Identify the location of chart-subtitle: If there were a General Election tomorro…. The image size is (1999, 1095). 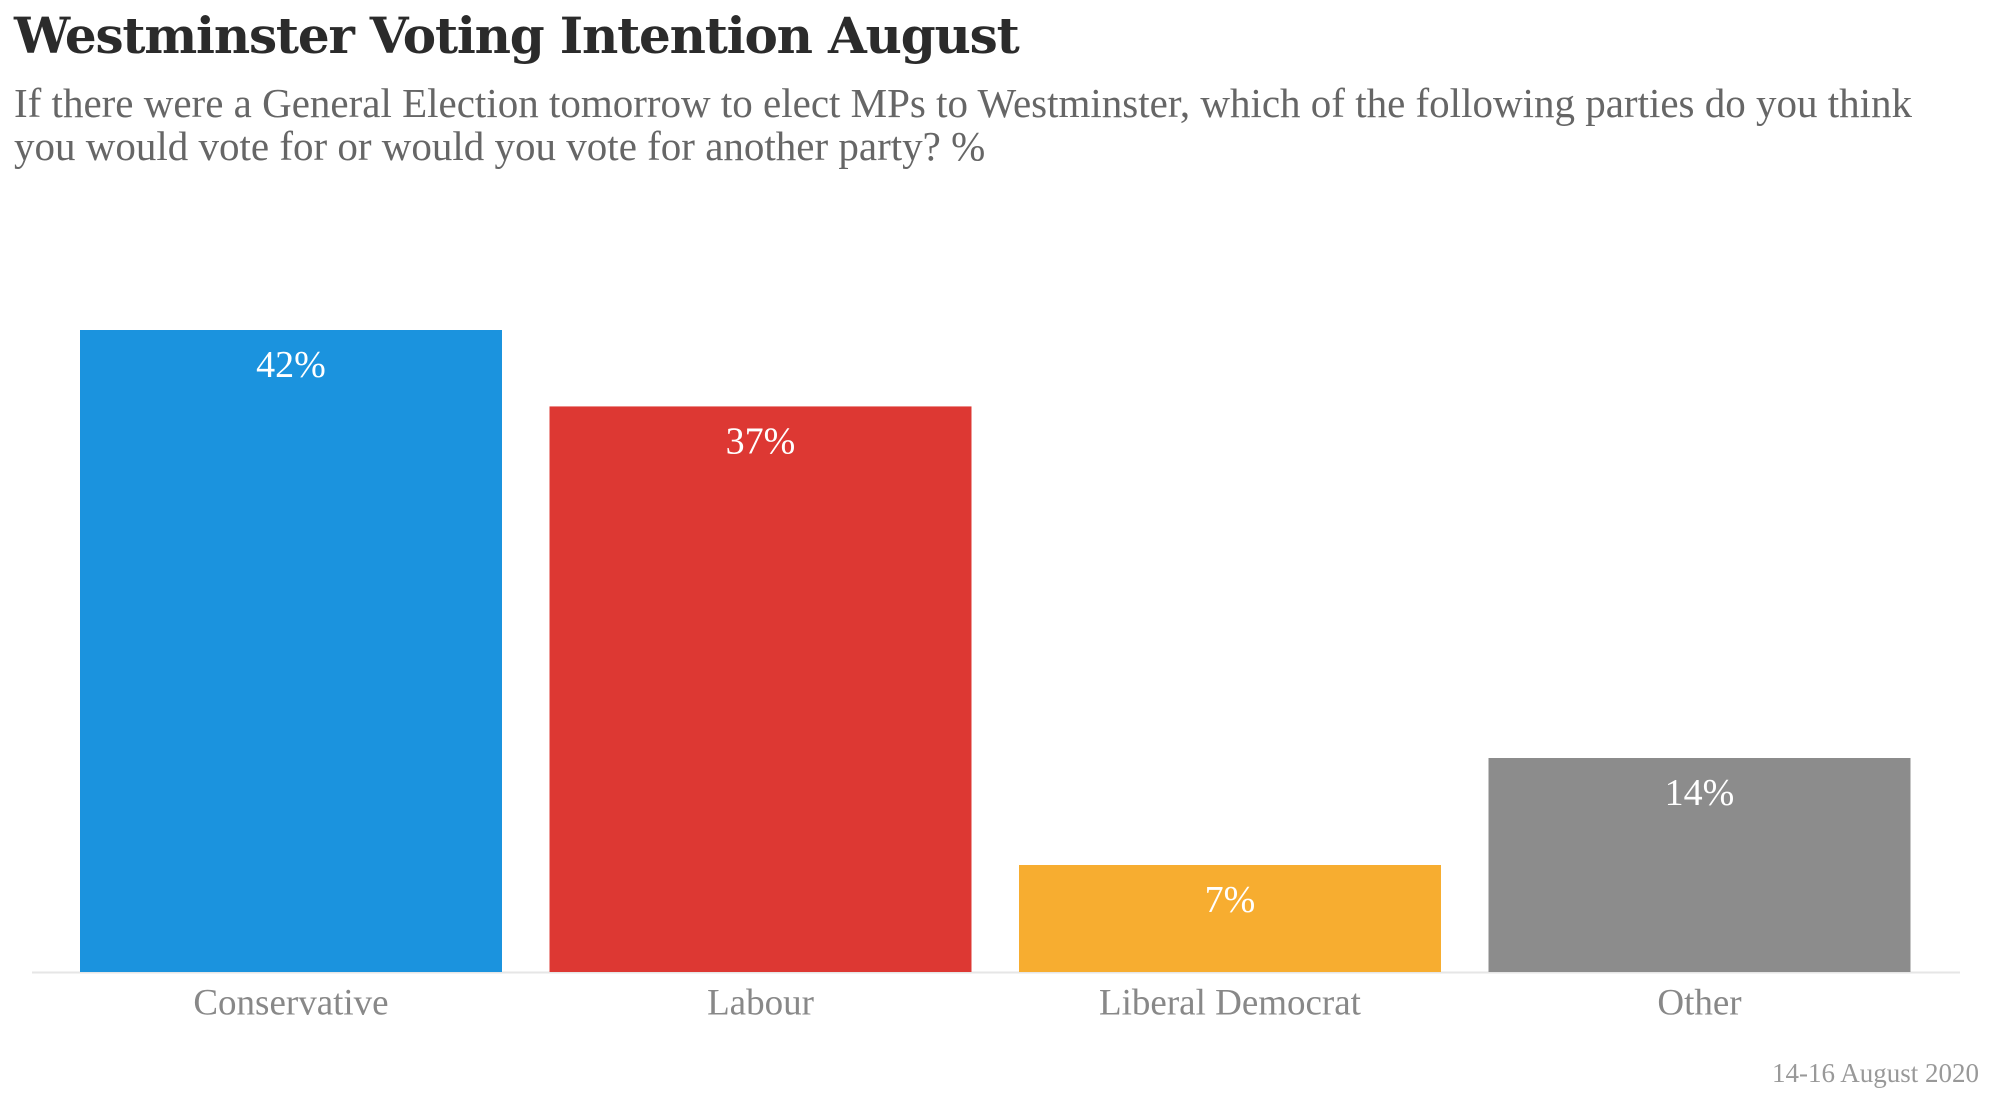
(963, 124).